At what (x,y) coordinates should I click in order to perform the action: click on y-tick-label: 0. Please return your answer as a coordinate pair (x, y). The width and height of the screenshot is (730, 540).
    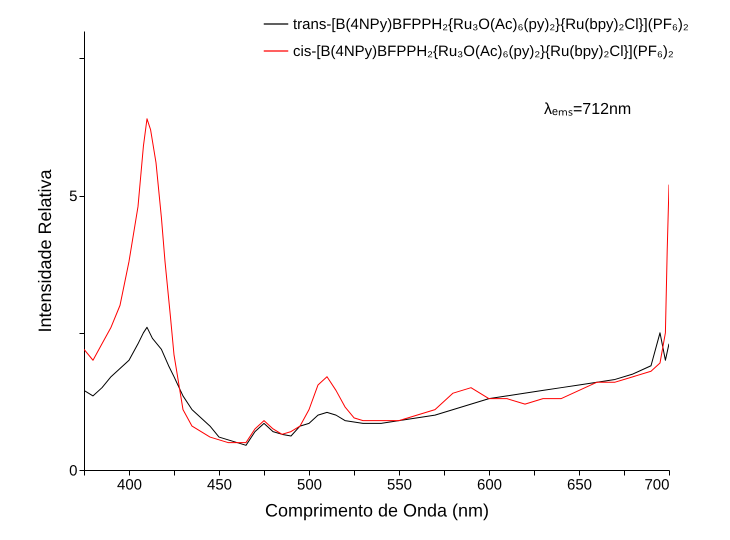
    Looking at the image, I should click on (73, 471).